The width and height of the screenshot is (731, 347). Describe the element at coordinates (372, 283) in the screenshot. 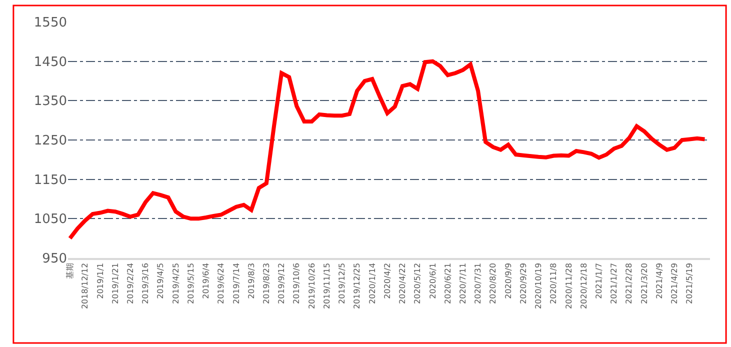

I see `x-tick-label: 2020/1/14` at that location.